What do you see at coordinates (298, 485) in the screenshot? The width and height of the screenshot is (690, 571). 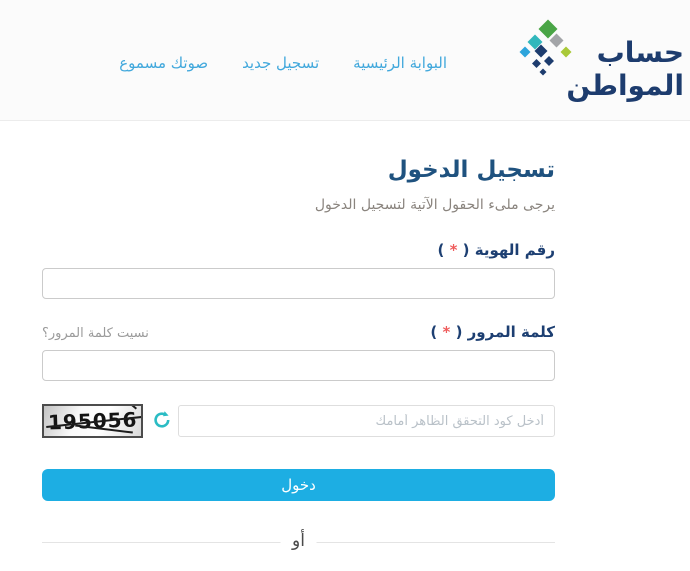 I see `login-button: دخول` at bounding box center [298, 485].